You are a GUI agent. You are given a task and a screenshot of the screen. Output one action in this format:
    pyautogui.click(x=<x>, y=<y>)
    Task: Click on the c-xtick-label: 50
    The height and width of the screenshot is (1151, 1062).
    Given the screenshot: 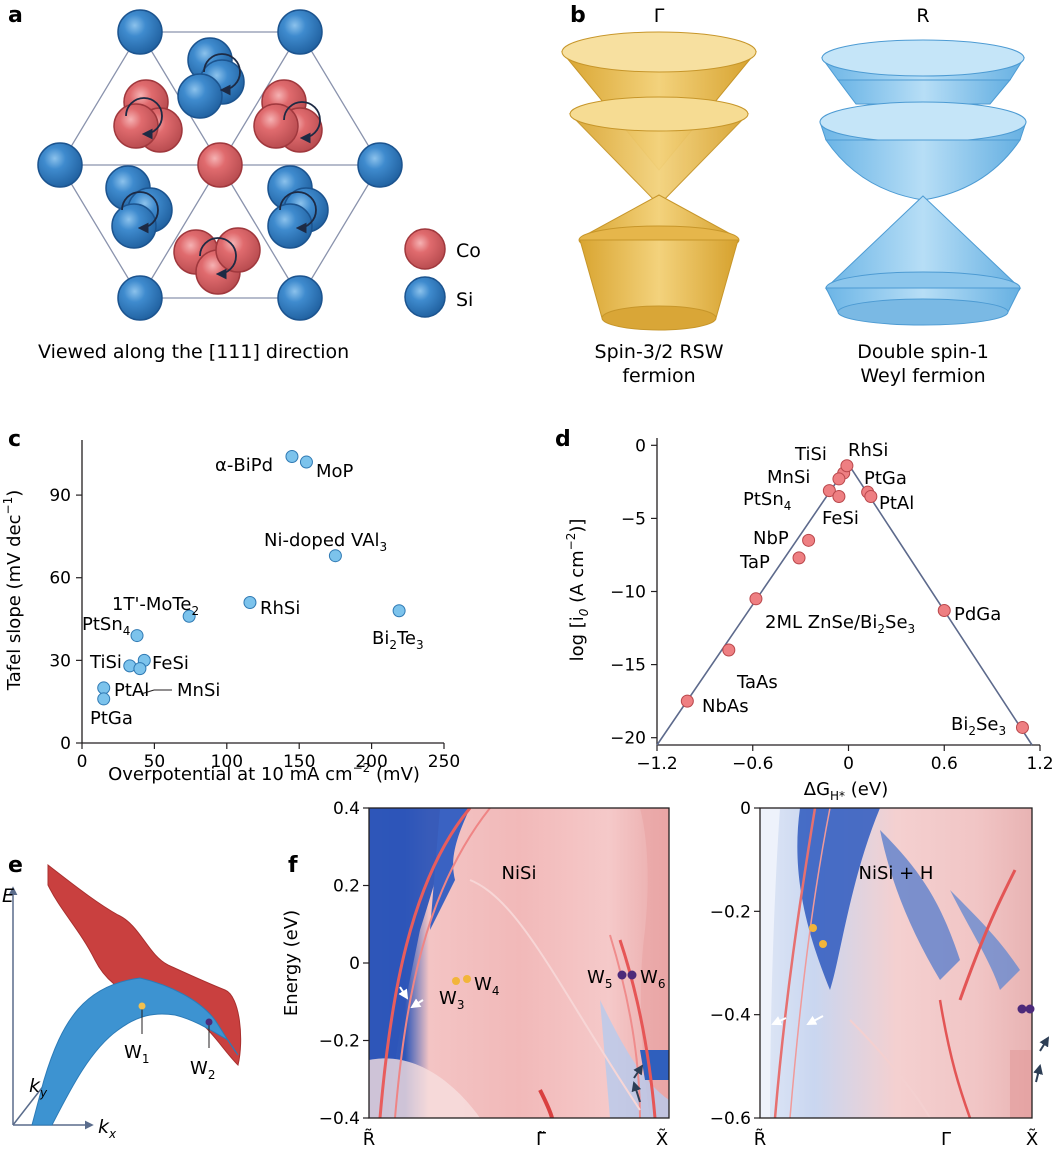 What is the action you would take?
    pyautogui.click(x=155, y=762)
    